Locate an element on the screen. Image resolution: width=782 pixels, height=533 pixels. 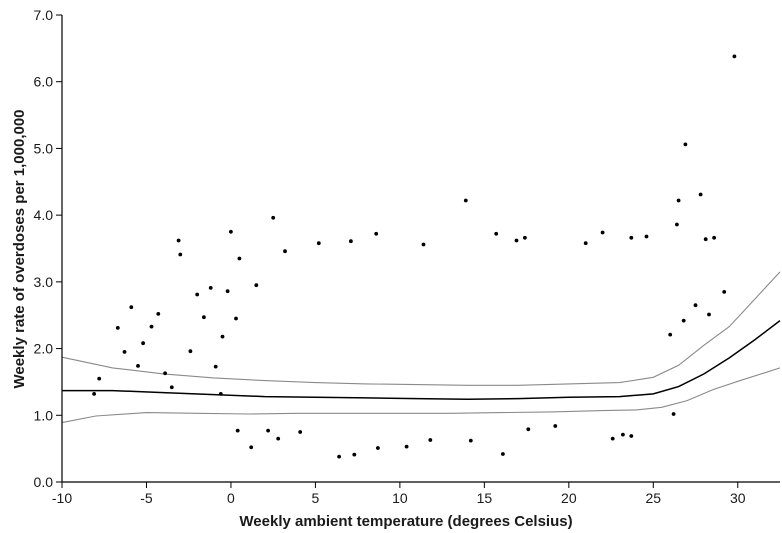
y-tick-label: 5.0 is located at coordinates (44, 148).